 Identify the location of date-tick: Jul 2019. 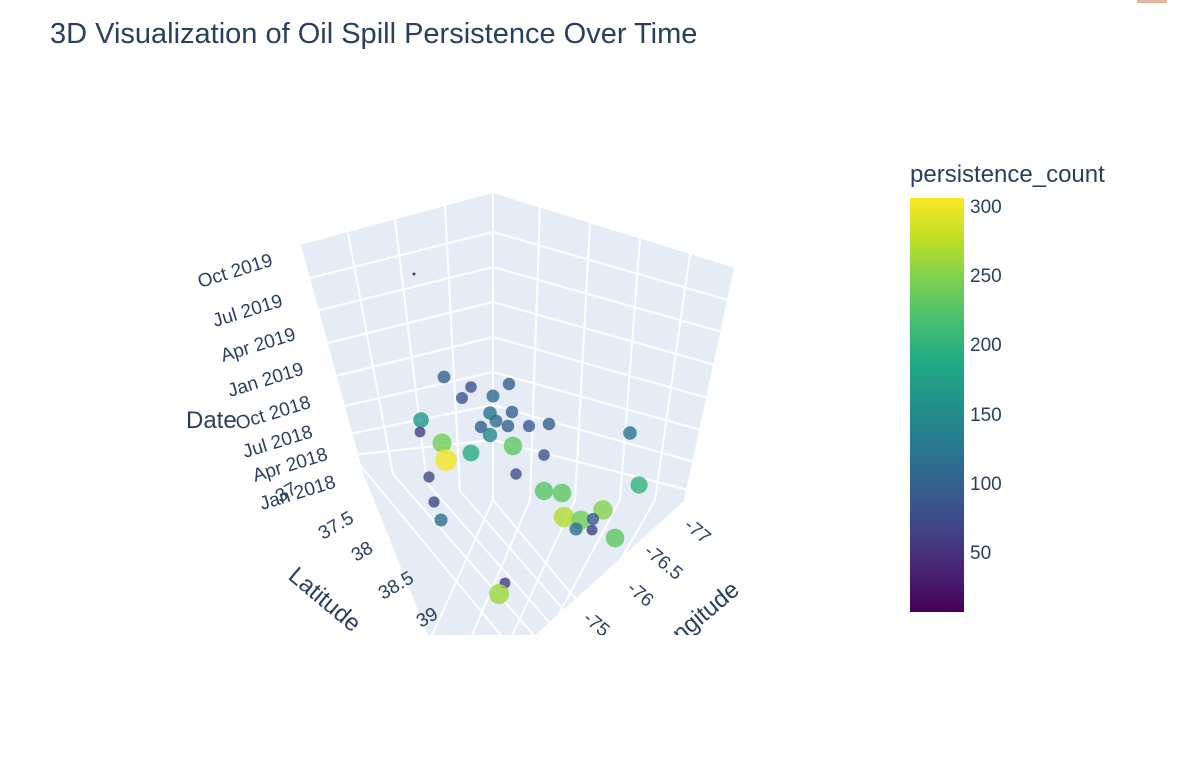
(247, 311).